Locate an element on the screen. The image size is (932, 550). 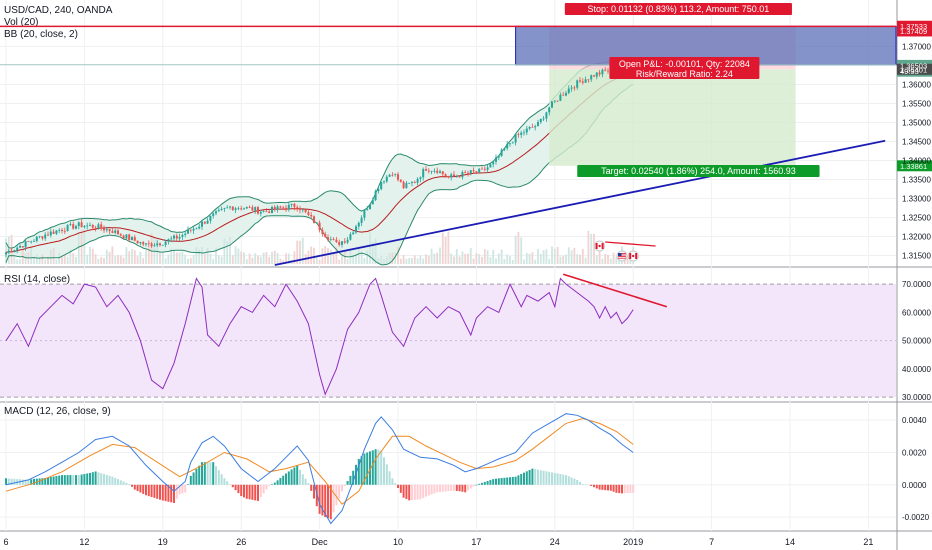
price-tag-label: 1.36503 is located at coordinates (913, 65).